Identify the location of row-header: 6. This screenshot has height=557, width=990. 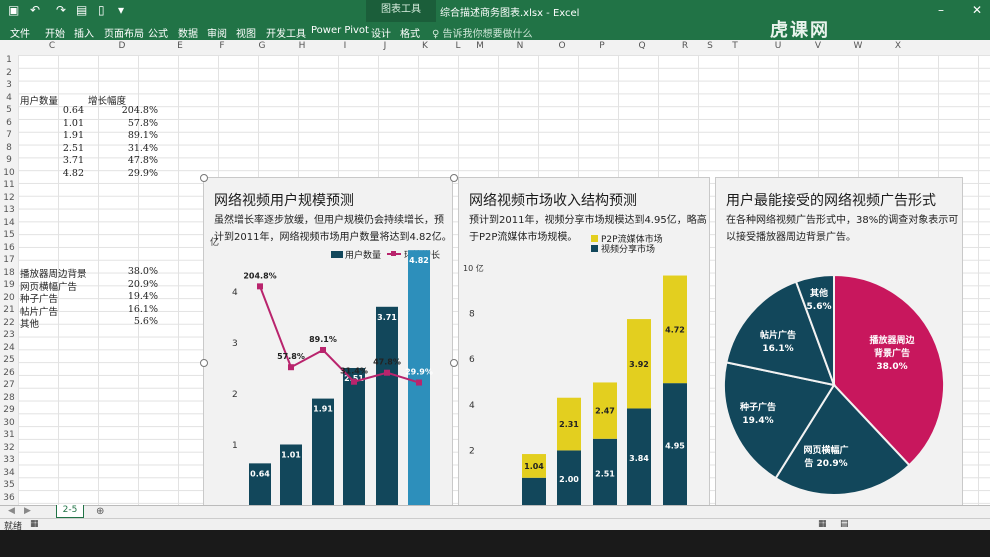
(9, 122).